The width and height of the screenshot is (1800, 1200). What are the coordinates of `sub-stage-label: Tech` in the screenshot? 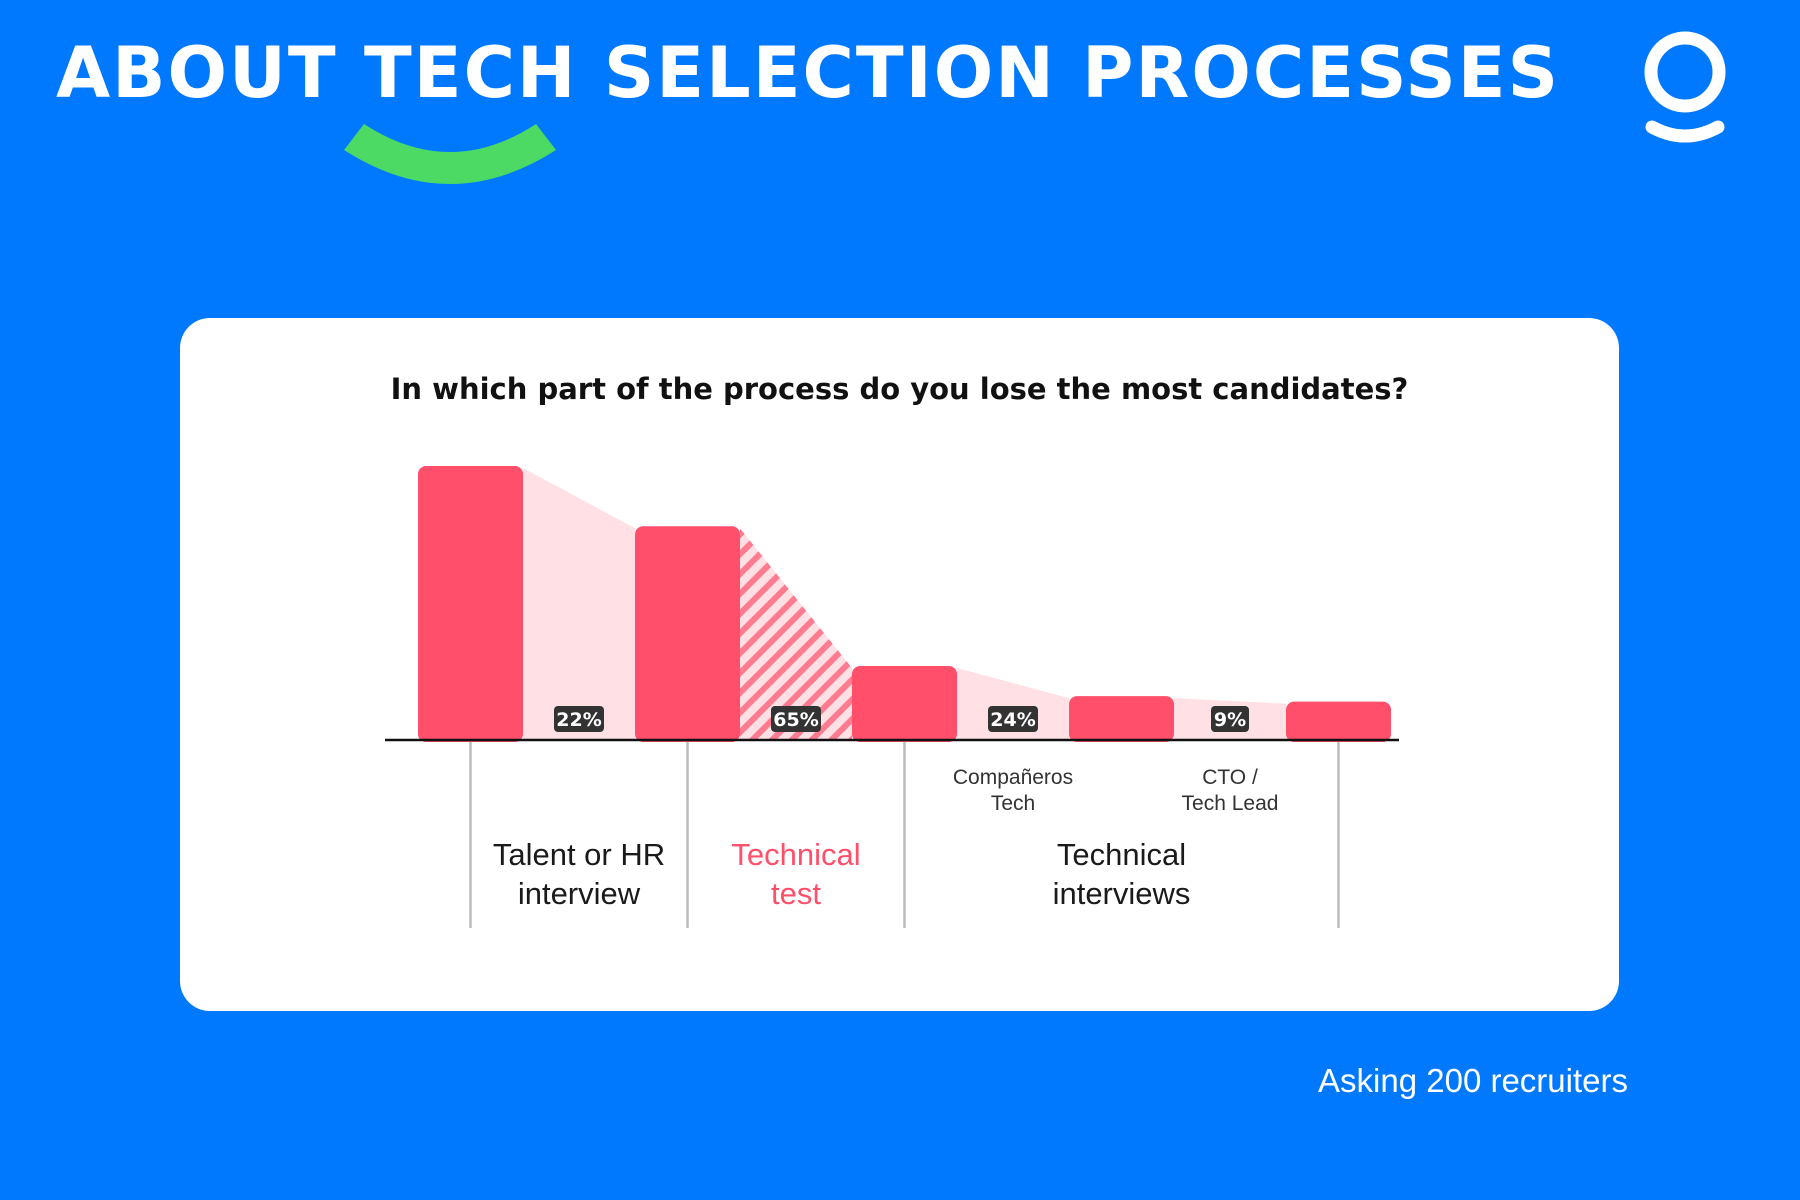 It's located at (1013, 803).